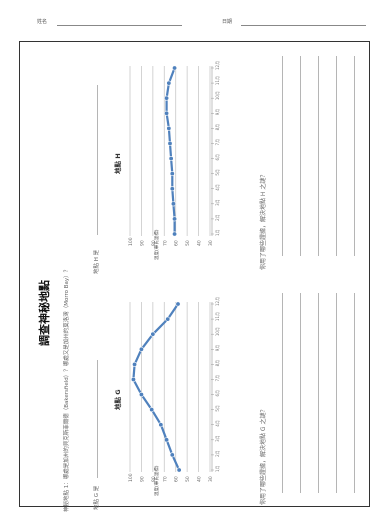 The image size is (386, 529). What do you see at coordinates (97, 261) in the screenshot?
I see `location-h-prompt: 地點 H 是` at bounding box center [97, 261].